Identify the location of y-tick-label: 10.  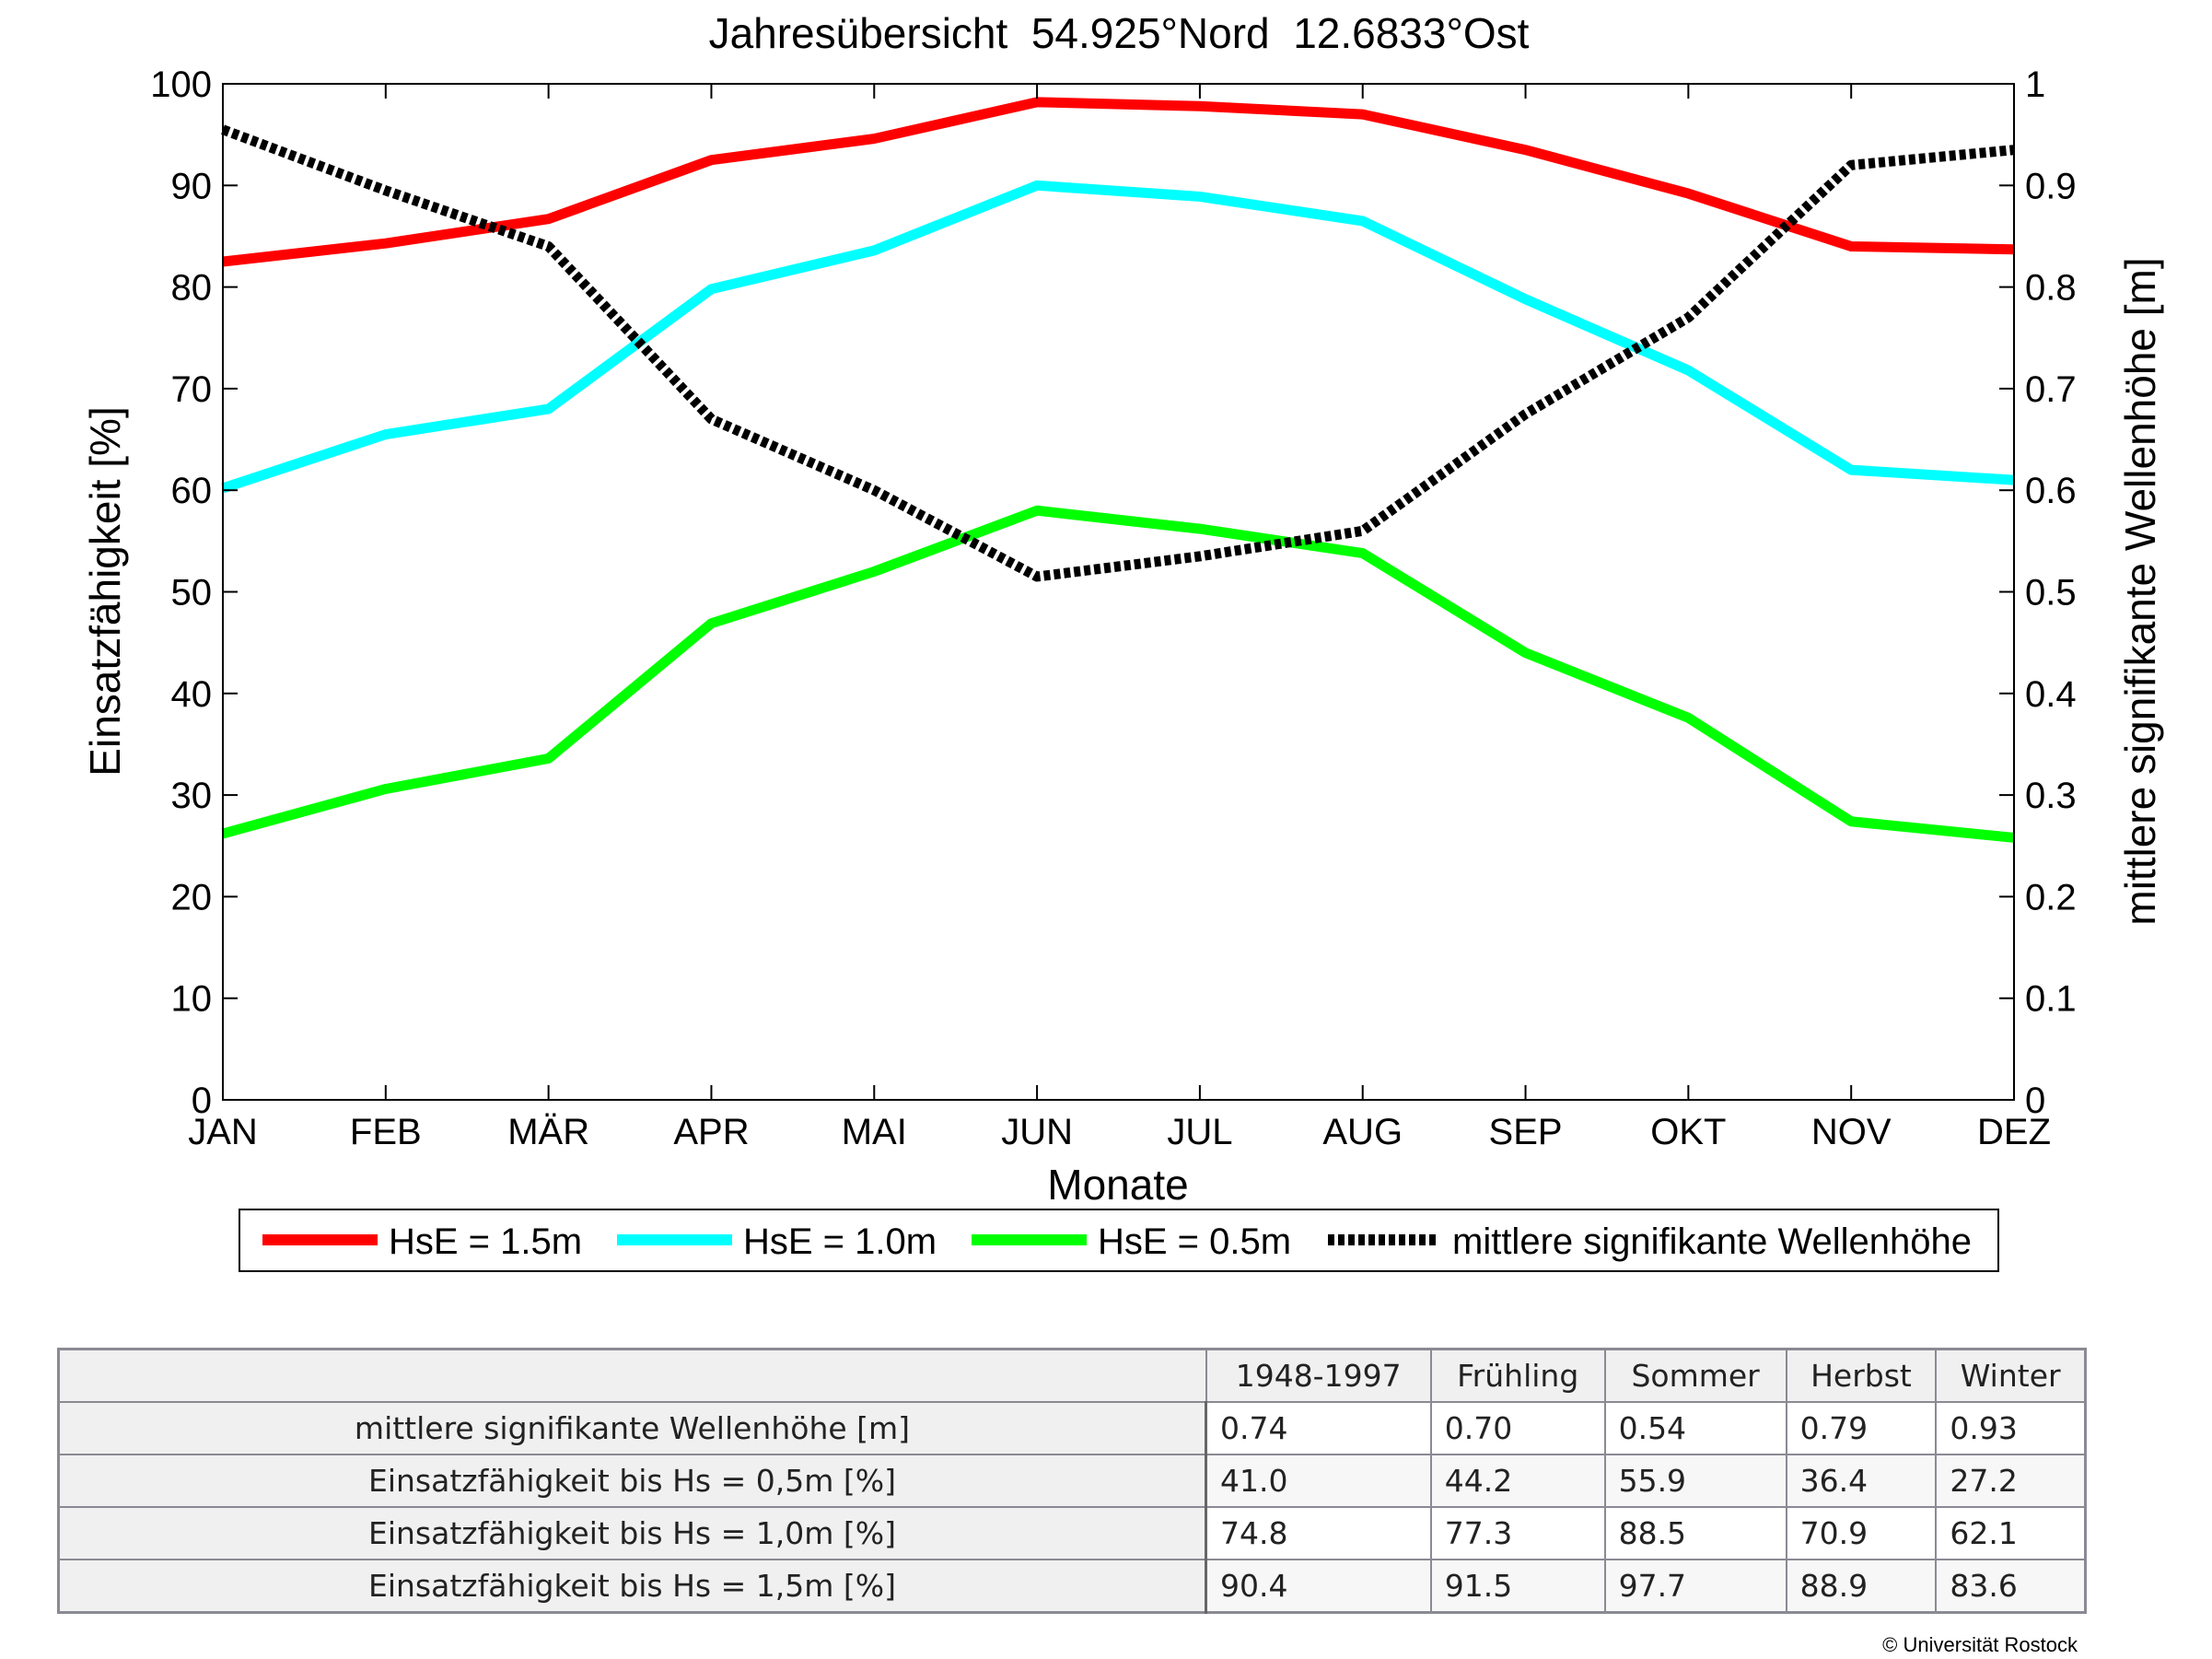
(192, 999).